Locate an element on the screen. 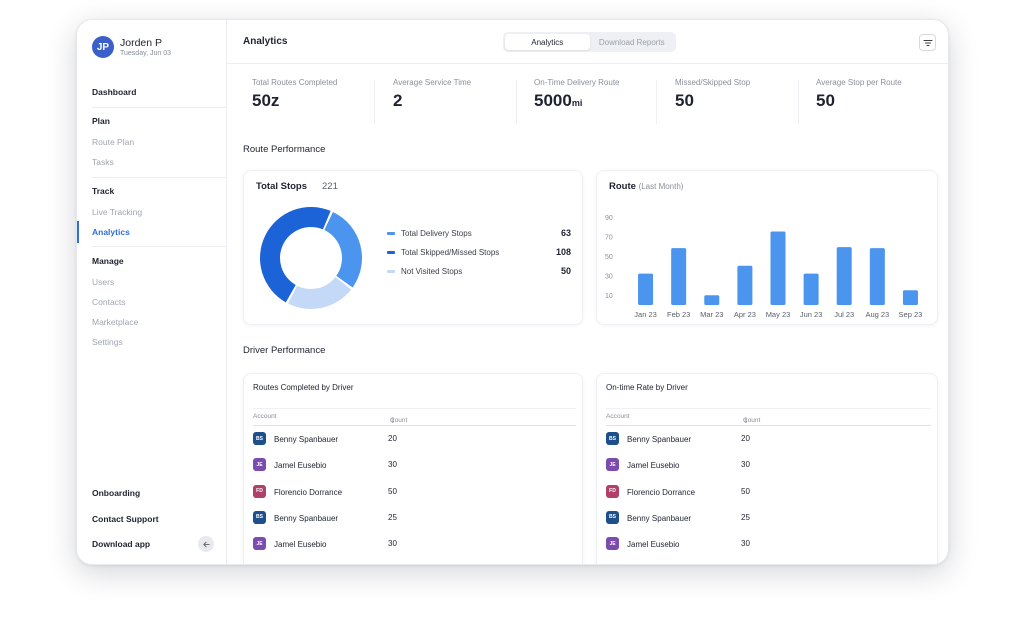 The image size is (1024, 617). sidebar-item-dashboard: Dashboard is located at coordinates (114, 92).